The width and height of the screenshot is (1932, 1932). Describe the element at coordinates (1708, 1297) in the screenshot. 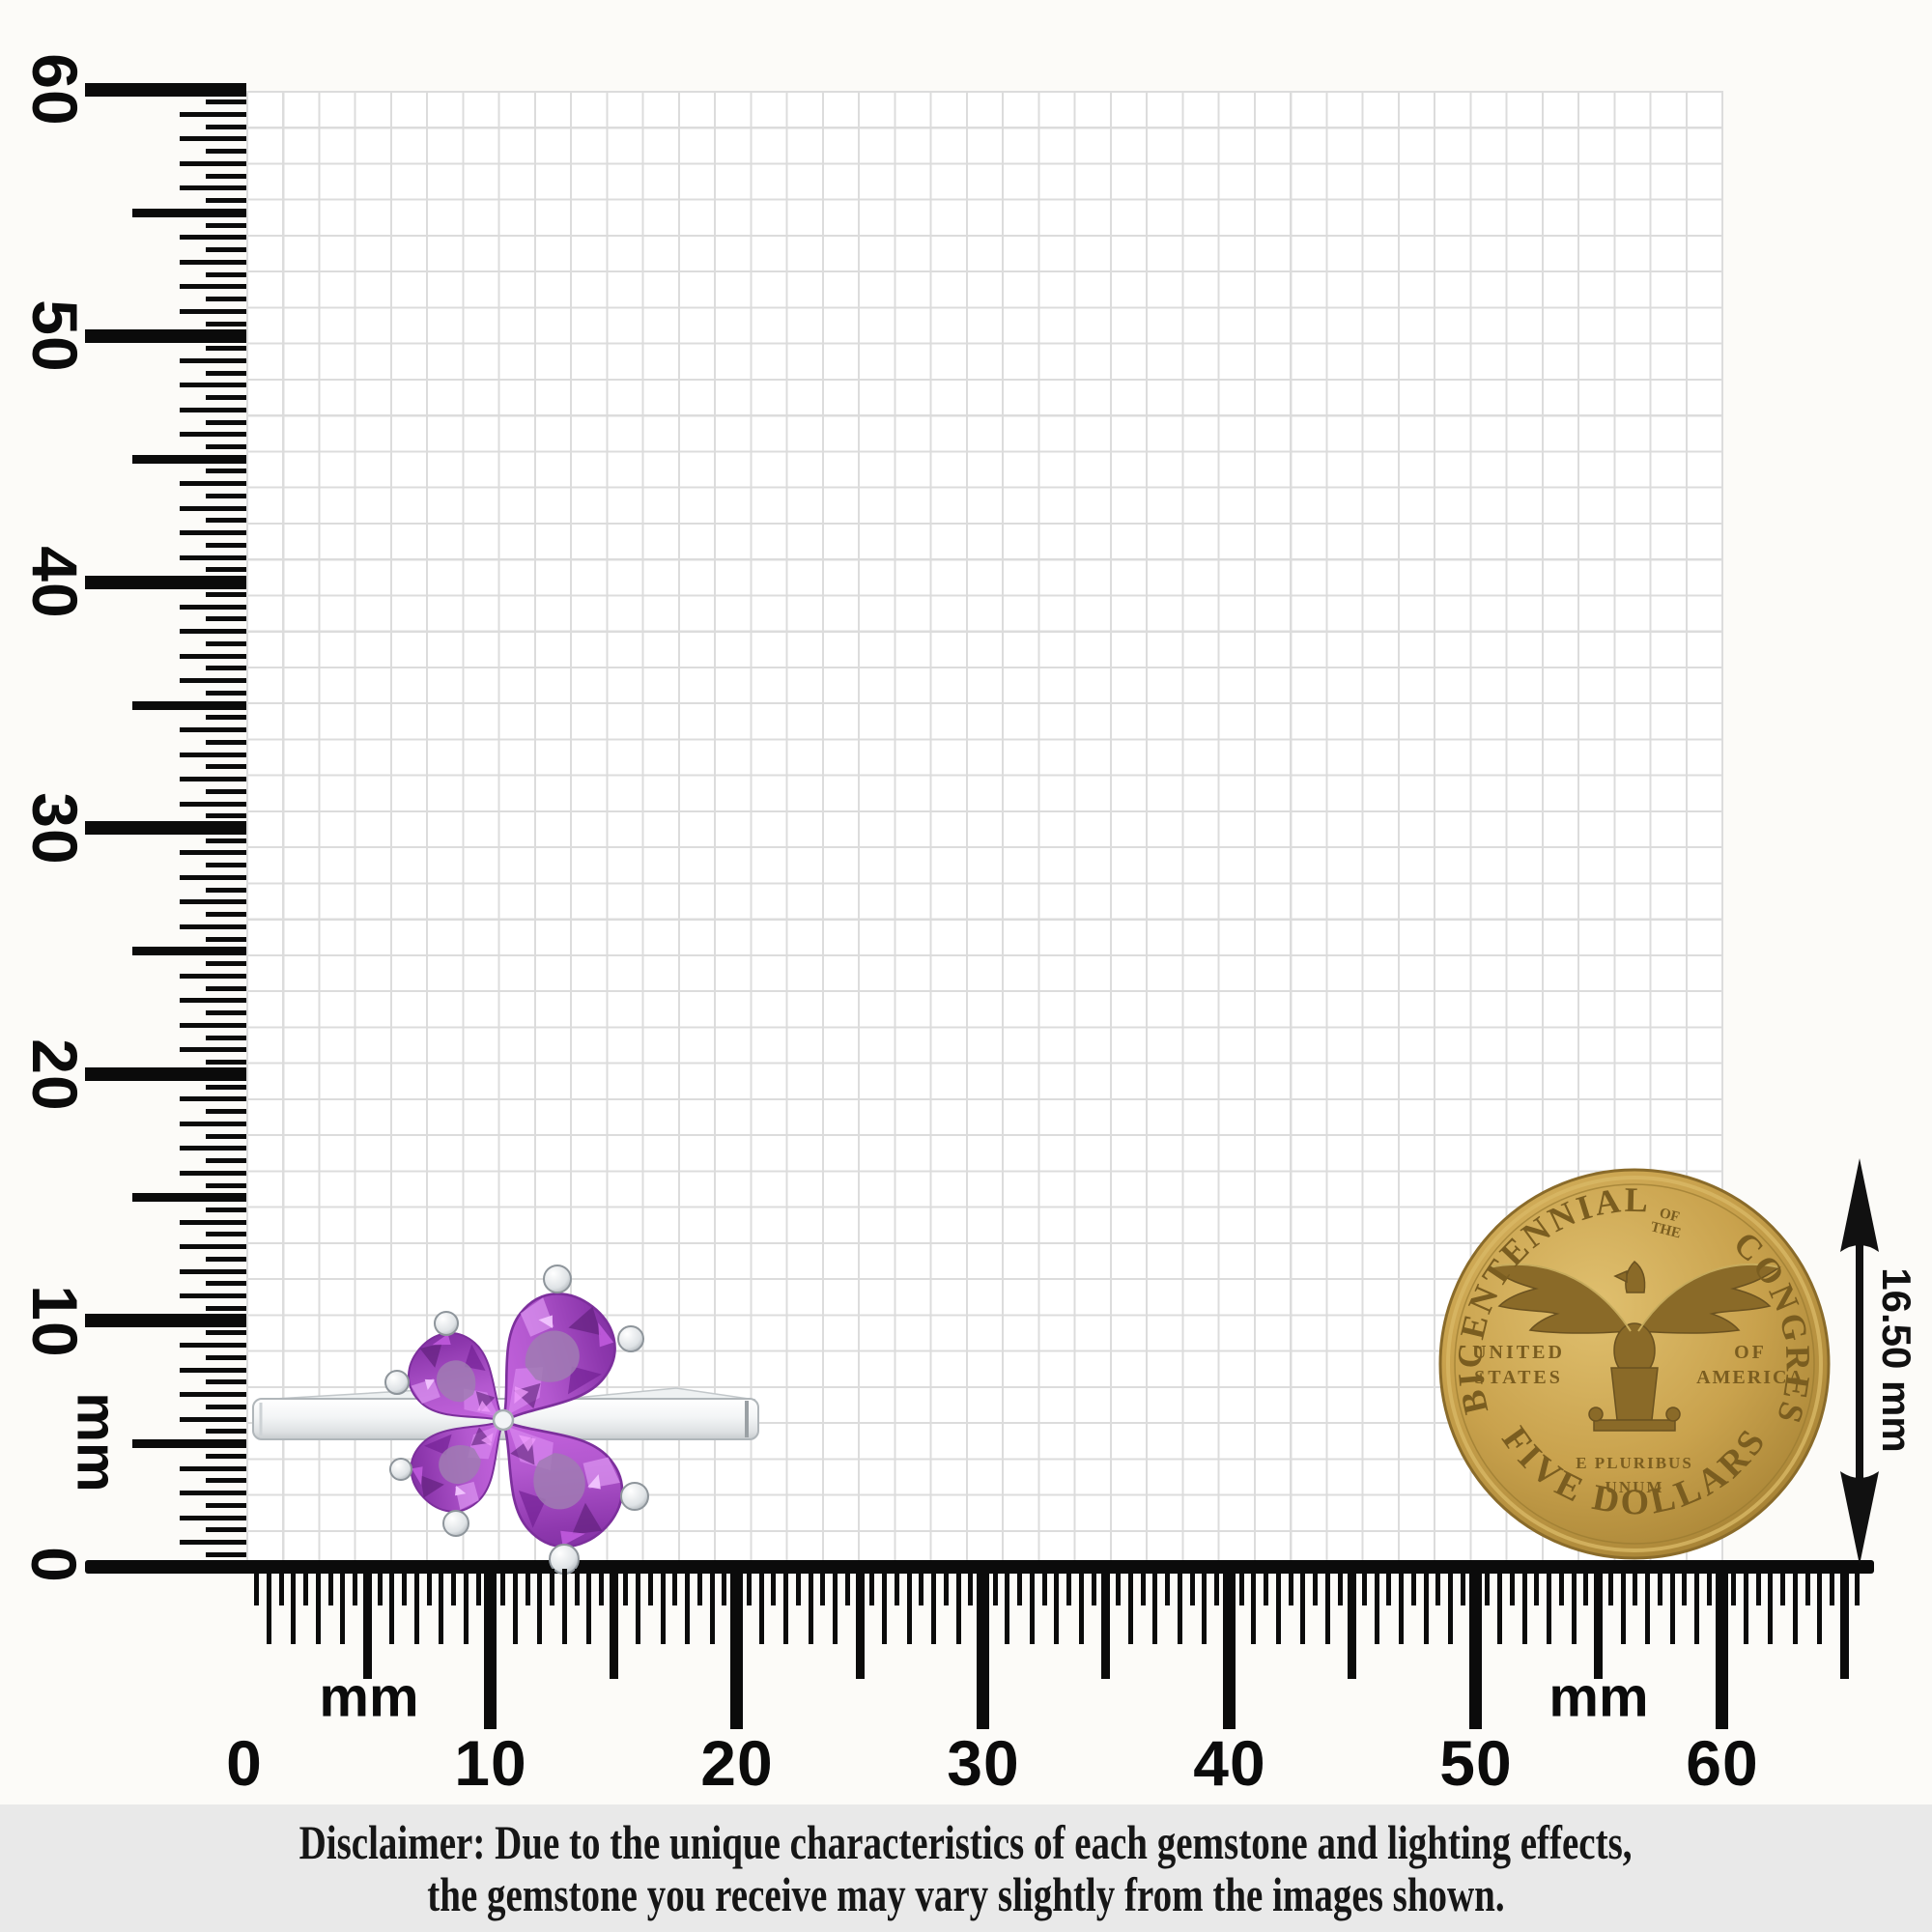

I see `eagle-wing-highlight-right` at that location.